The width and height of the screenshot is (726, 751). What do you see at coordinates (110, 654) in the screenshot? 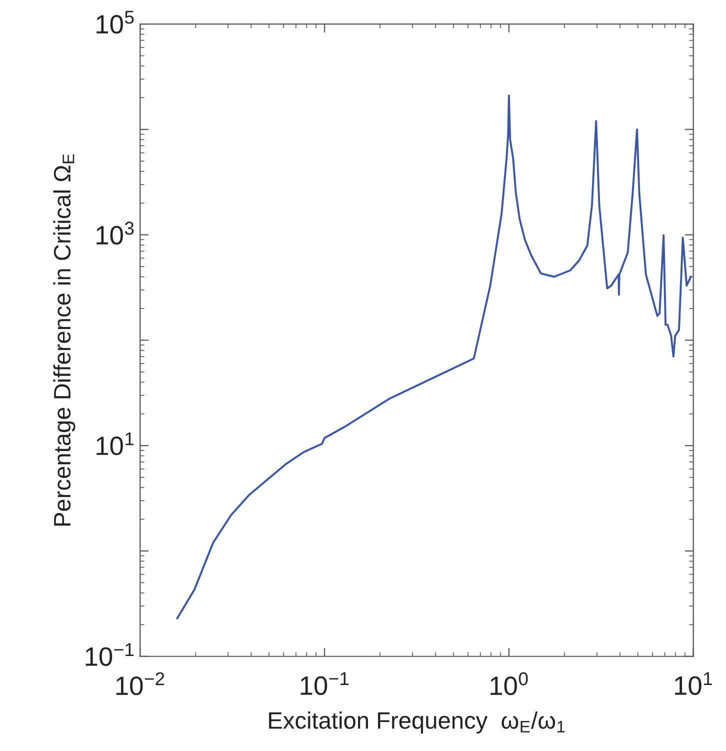
I see `y-tick-label: 10$^{−1}$` at bounding box center [110, 654].